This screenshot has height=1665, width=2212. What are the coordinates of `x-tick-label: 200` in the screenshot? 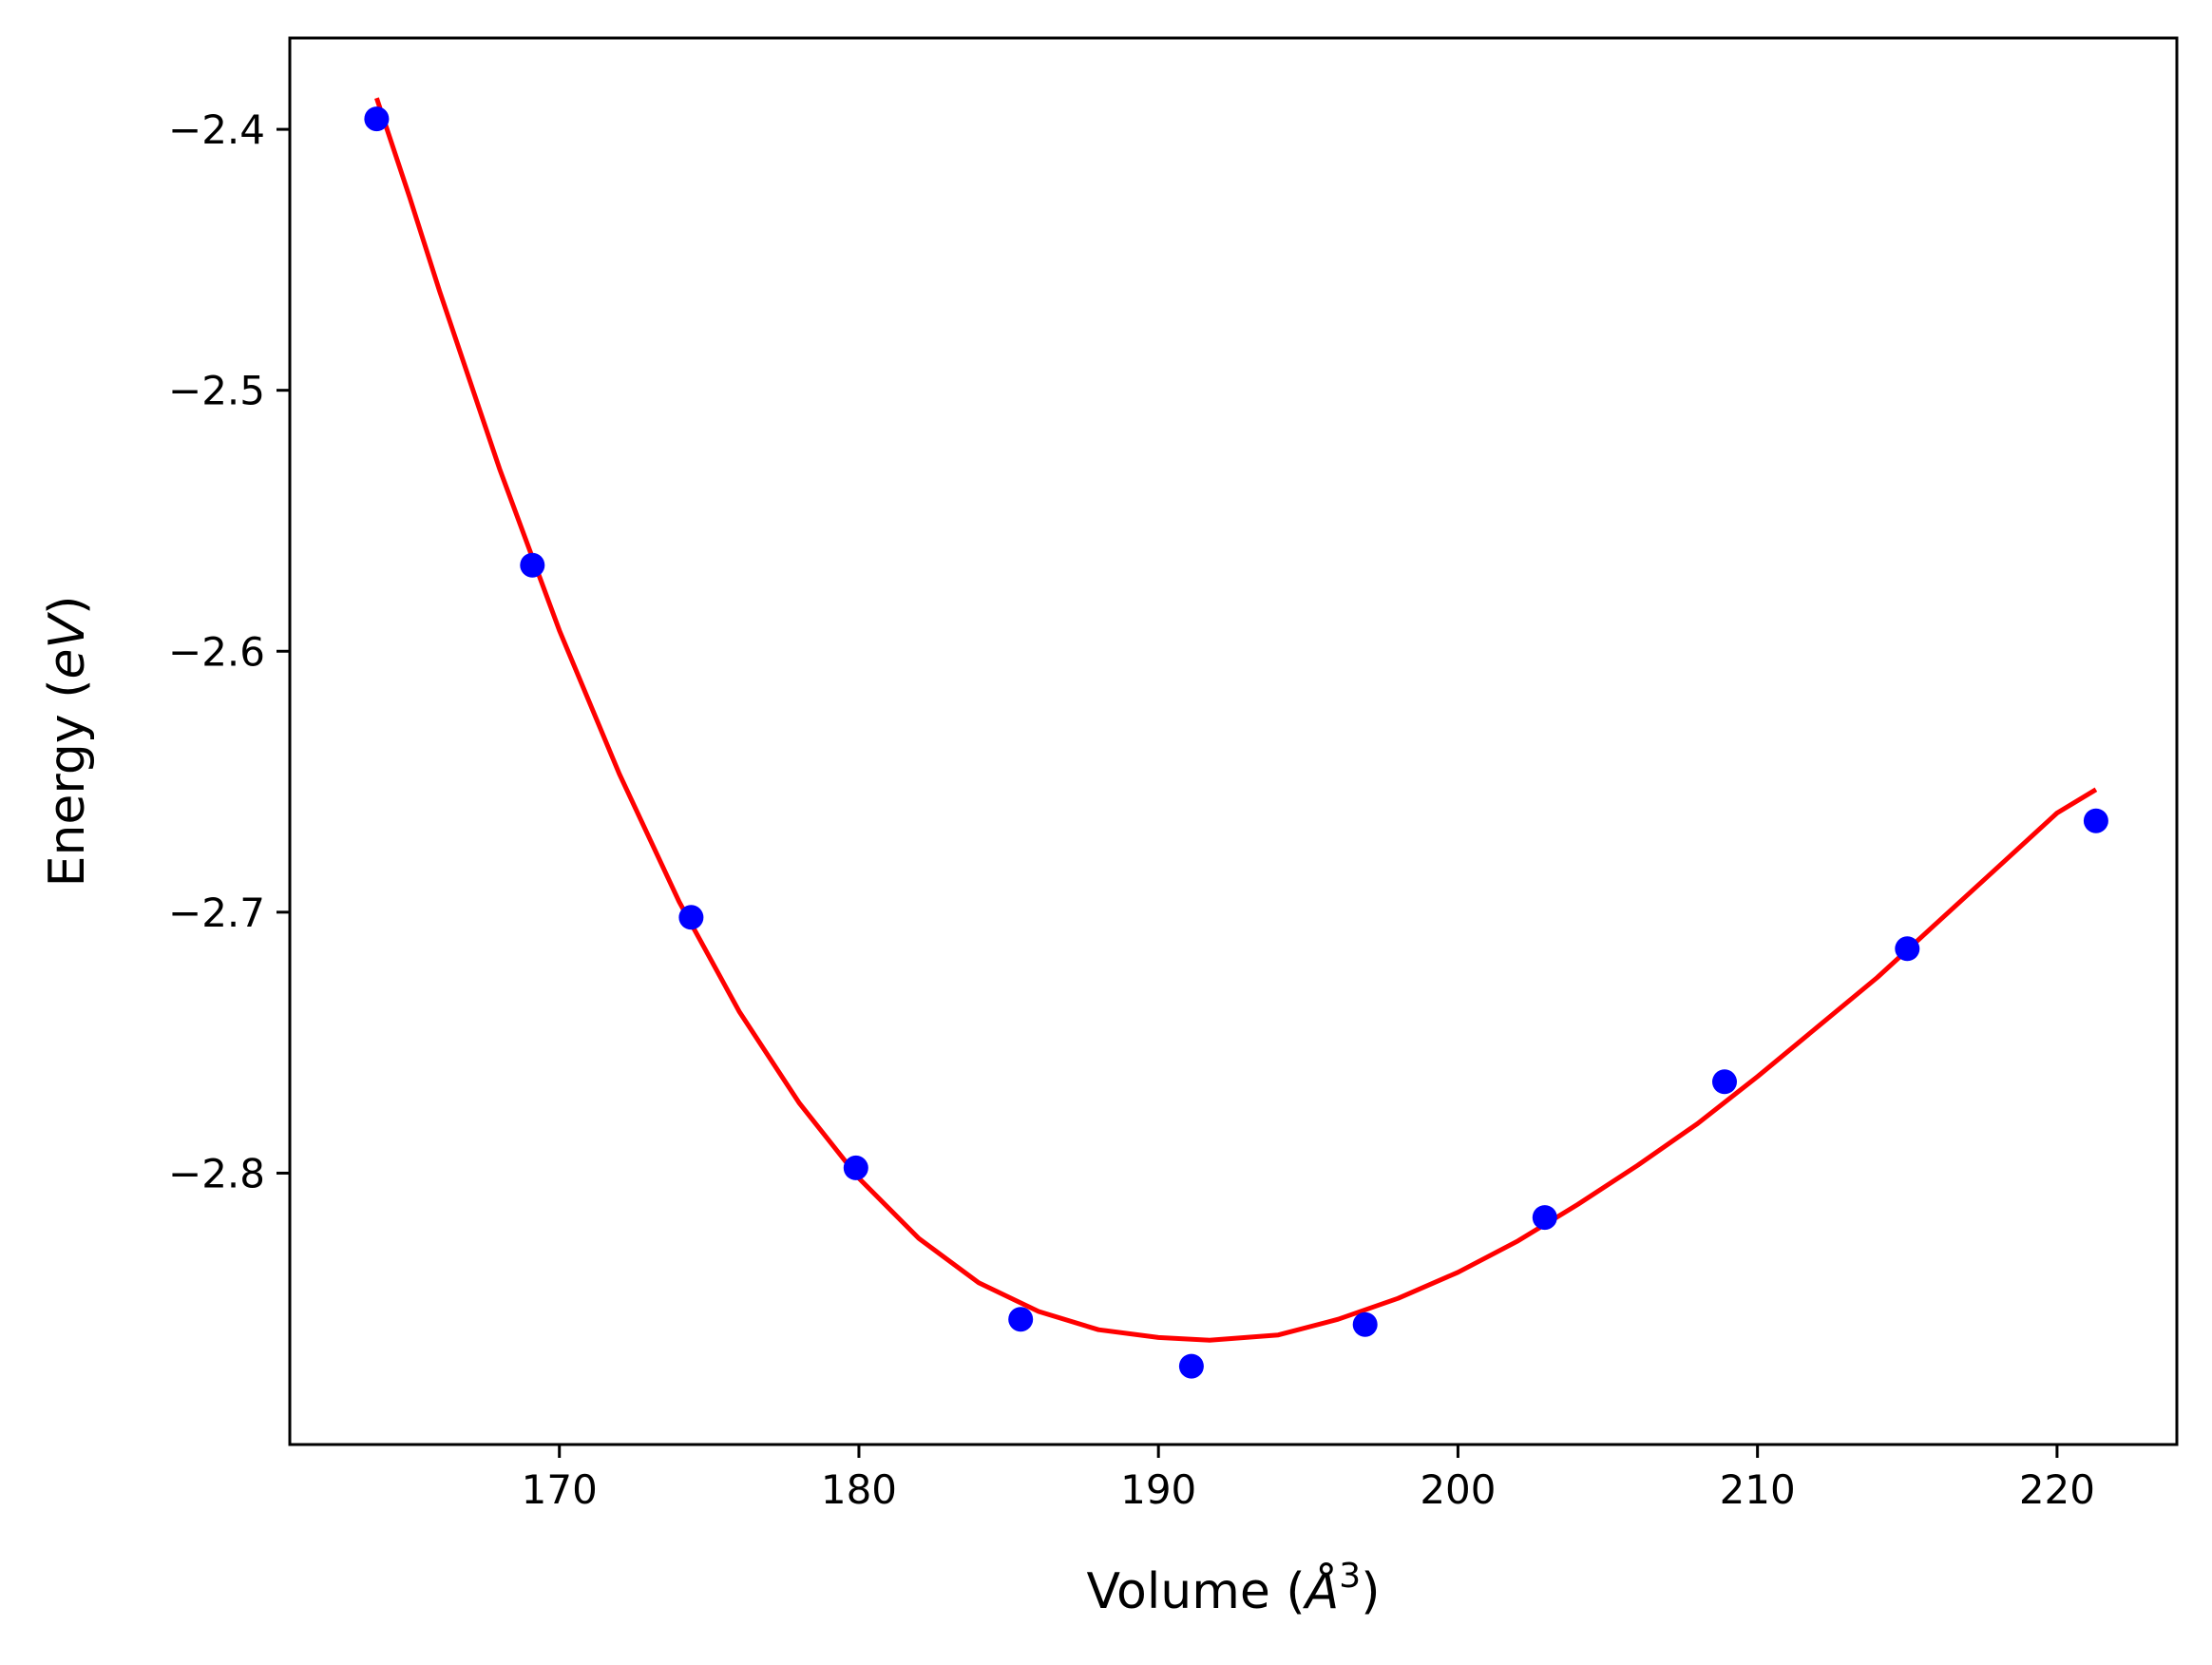 It's located at (1458, 1489).